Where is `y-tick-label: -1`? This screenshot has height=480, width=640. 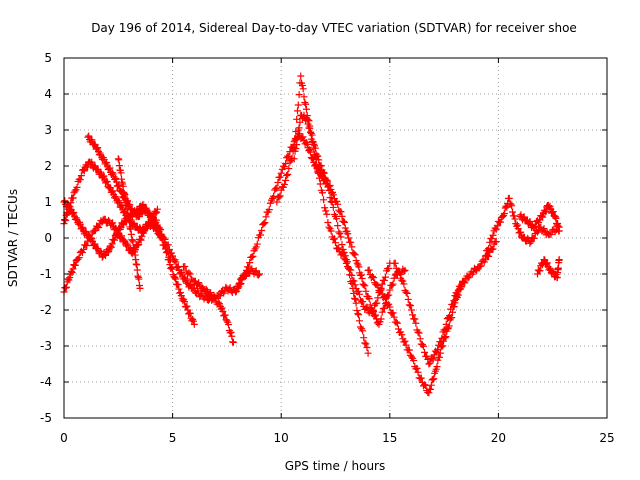 y-tick-label: -1 is located at coordinates (46, 274).